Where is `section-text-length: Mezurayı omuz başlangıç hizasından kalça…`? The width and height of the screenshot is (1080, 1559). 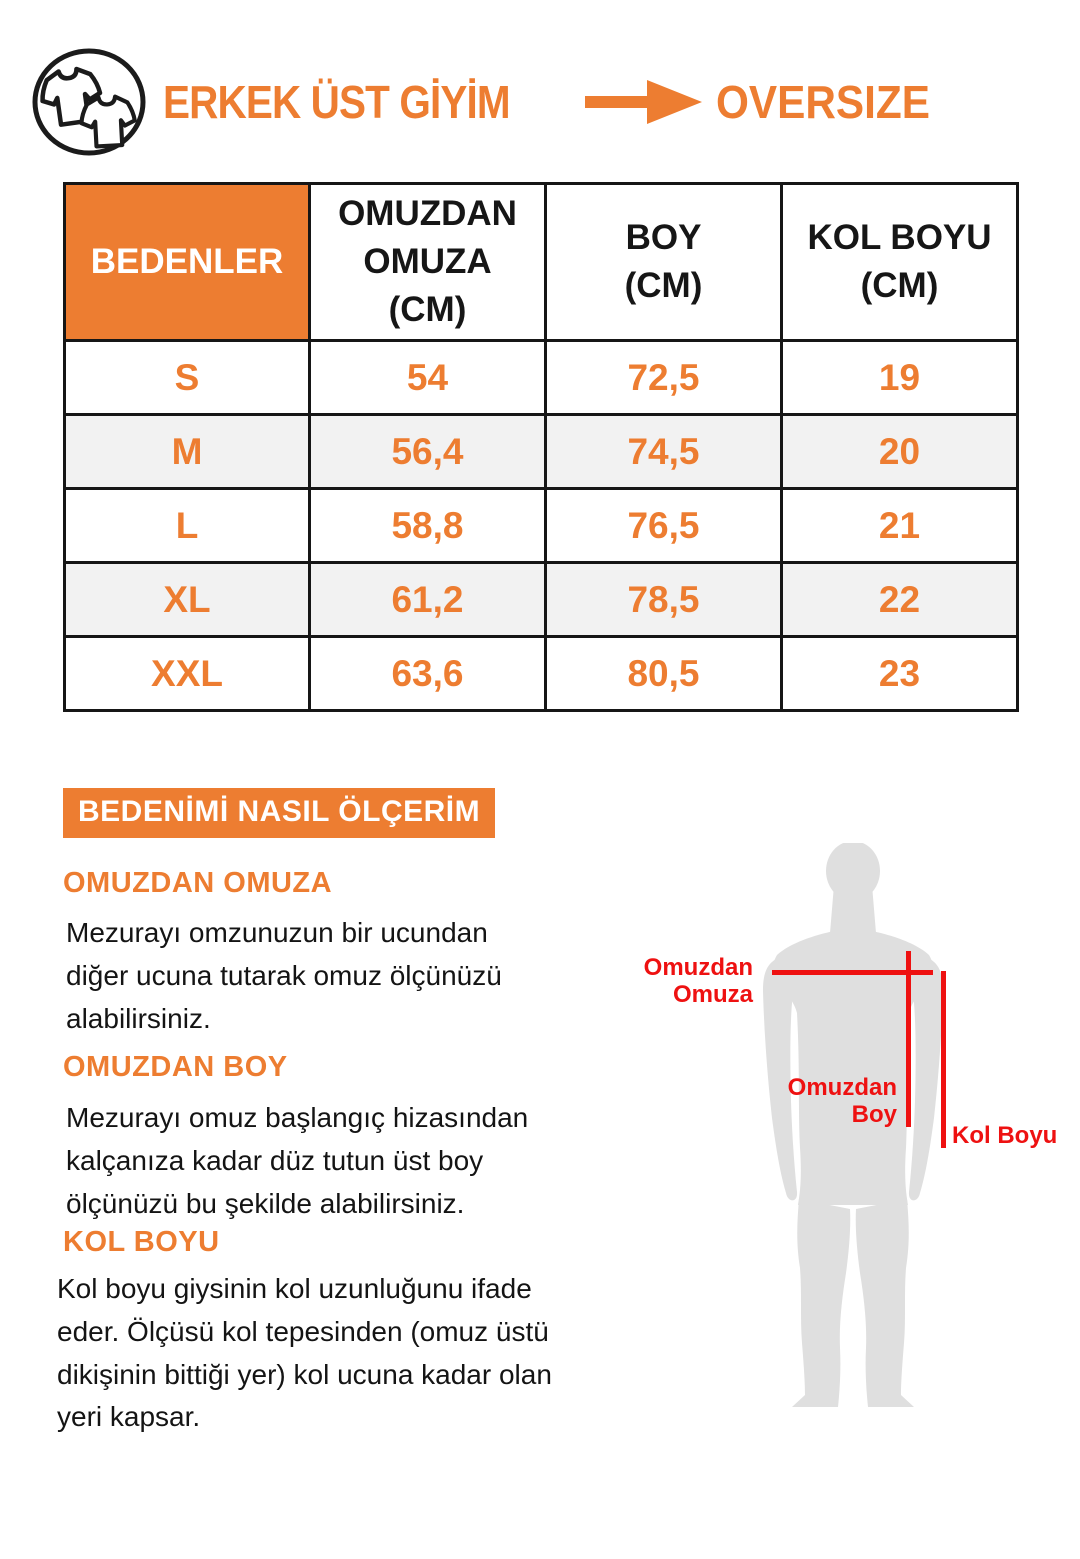
section-text-length: Mezurayı omuz başlangıç hizasından kalça… is located at coordinates (297, 1160).